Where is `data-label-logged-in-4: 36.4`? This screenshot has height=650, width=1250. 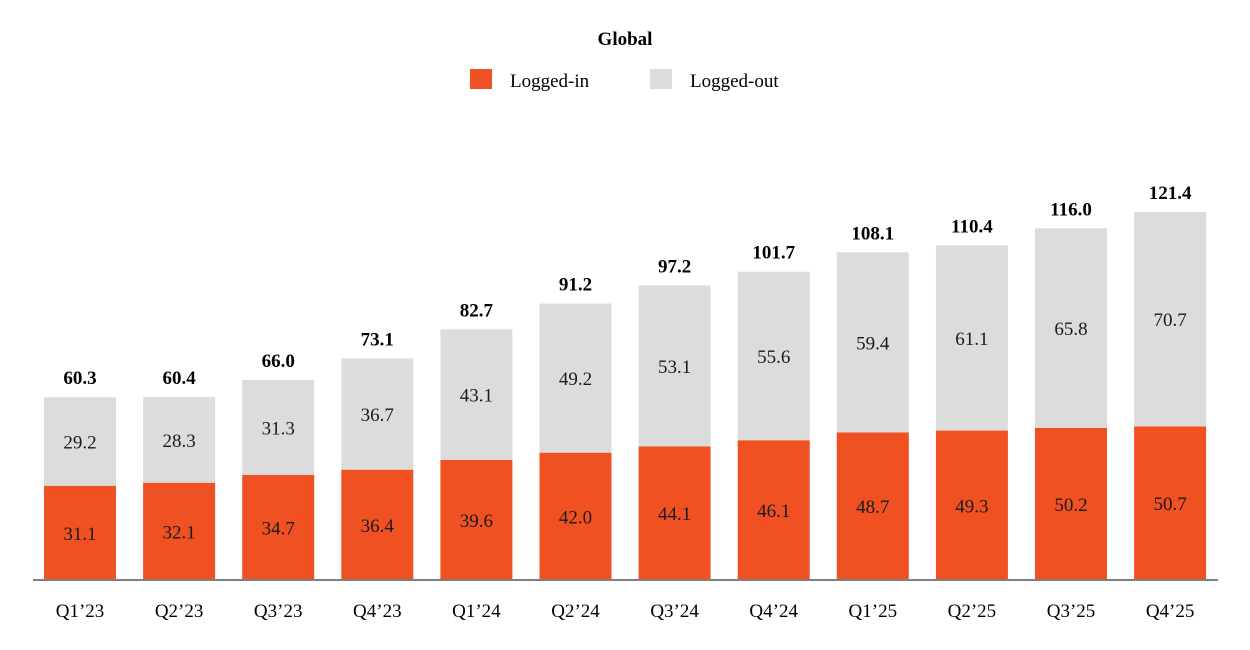
data-label-logged-in-4: 36.4 is located at coordinates (378, 526).